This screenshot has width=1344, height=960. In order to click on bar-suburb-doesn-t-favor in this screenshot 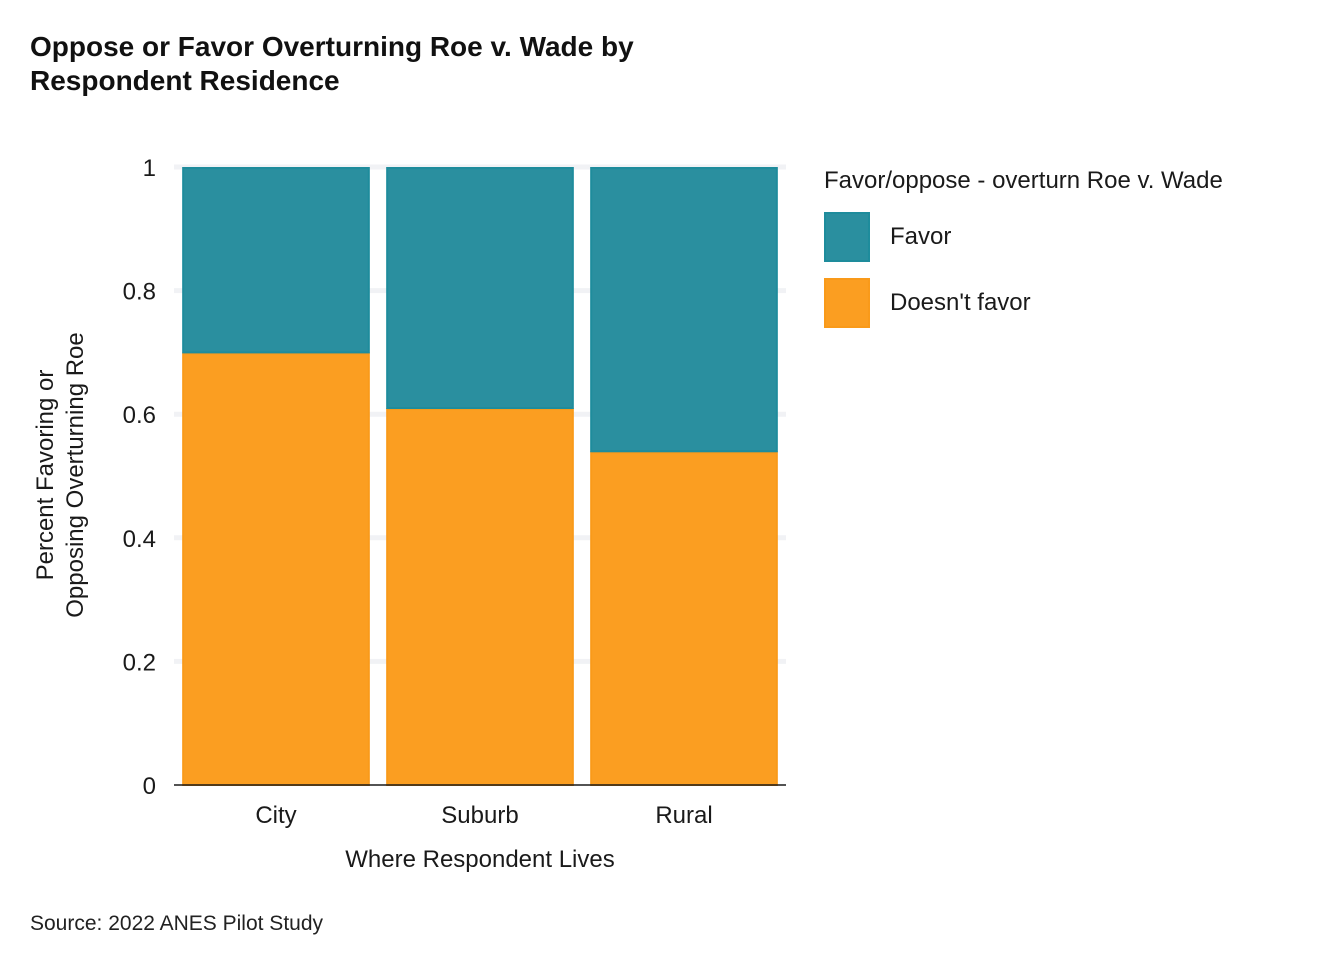, I will do `click(480, 597)`.